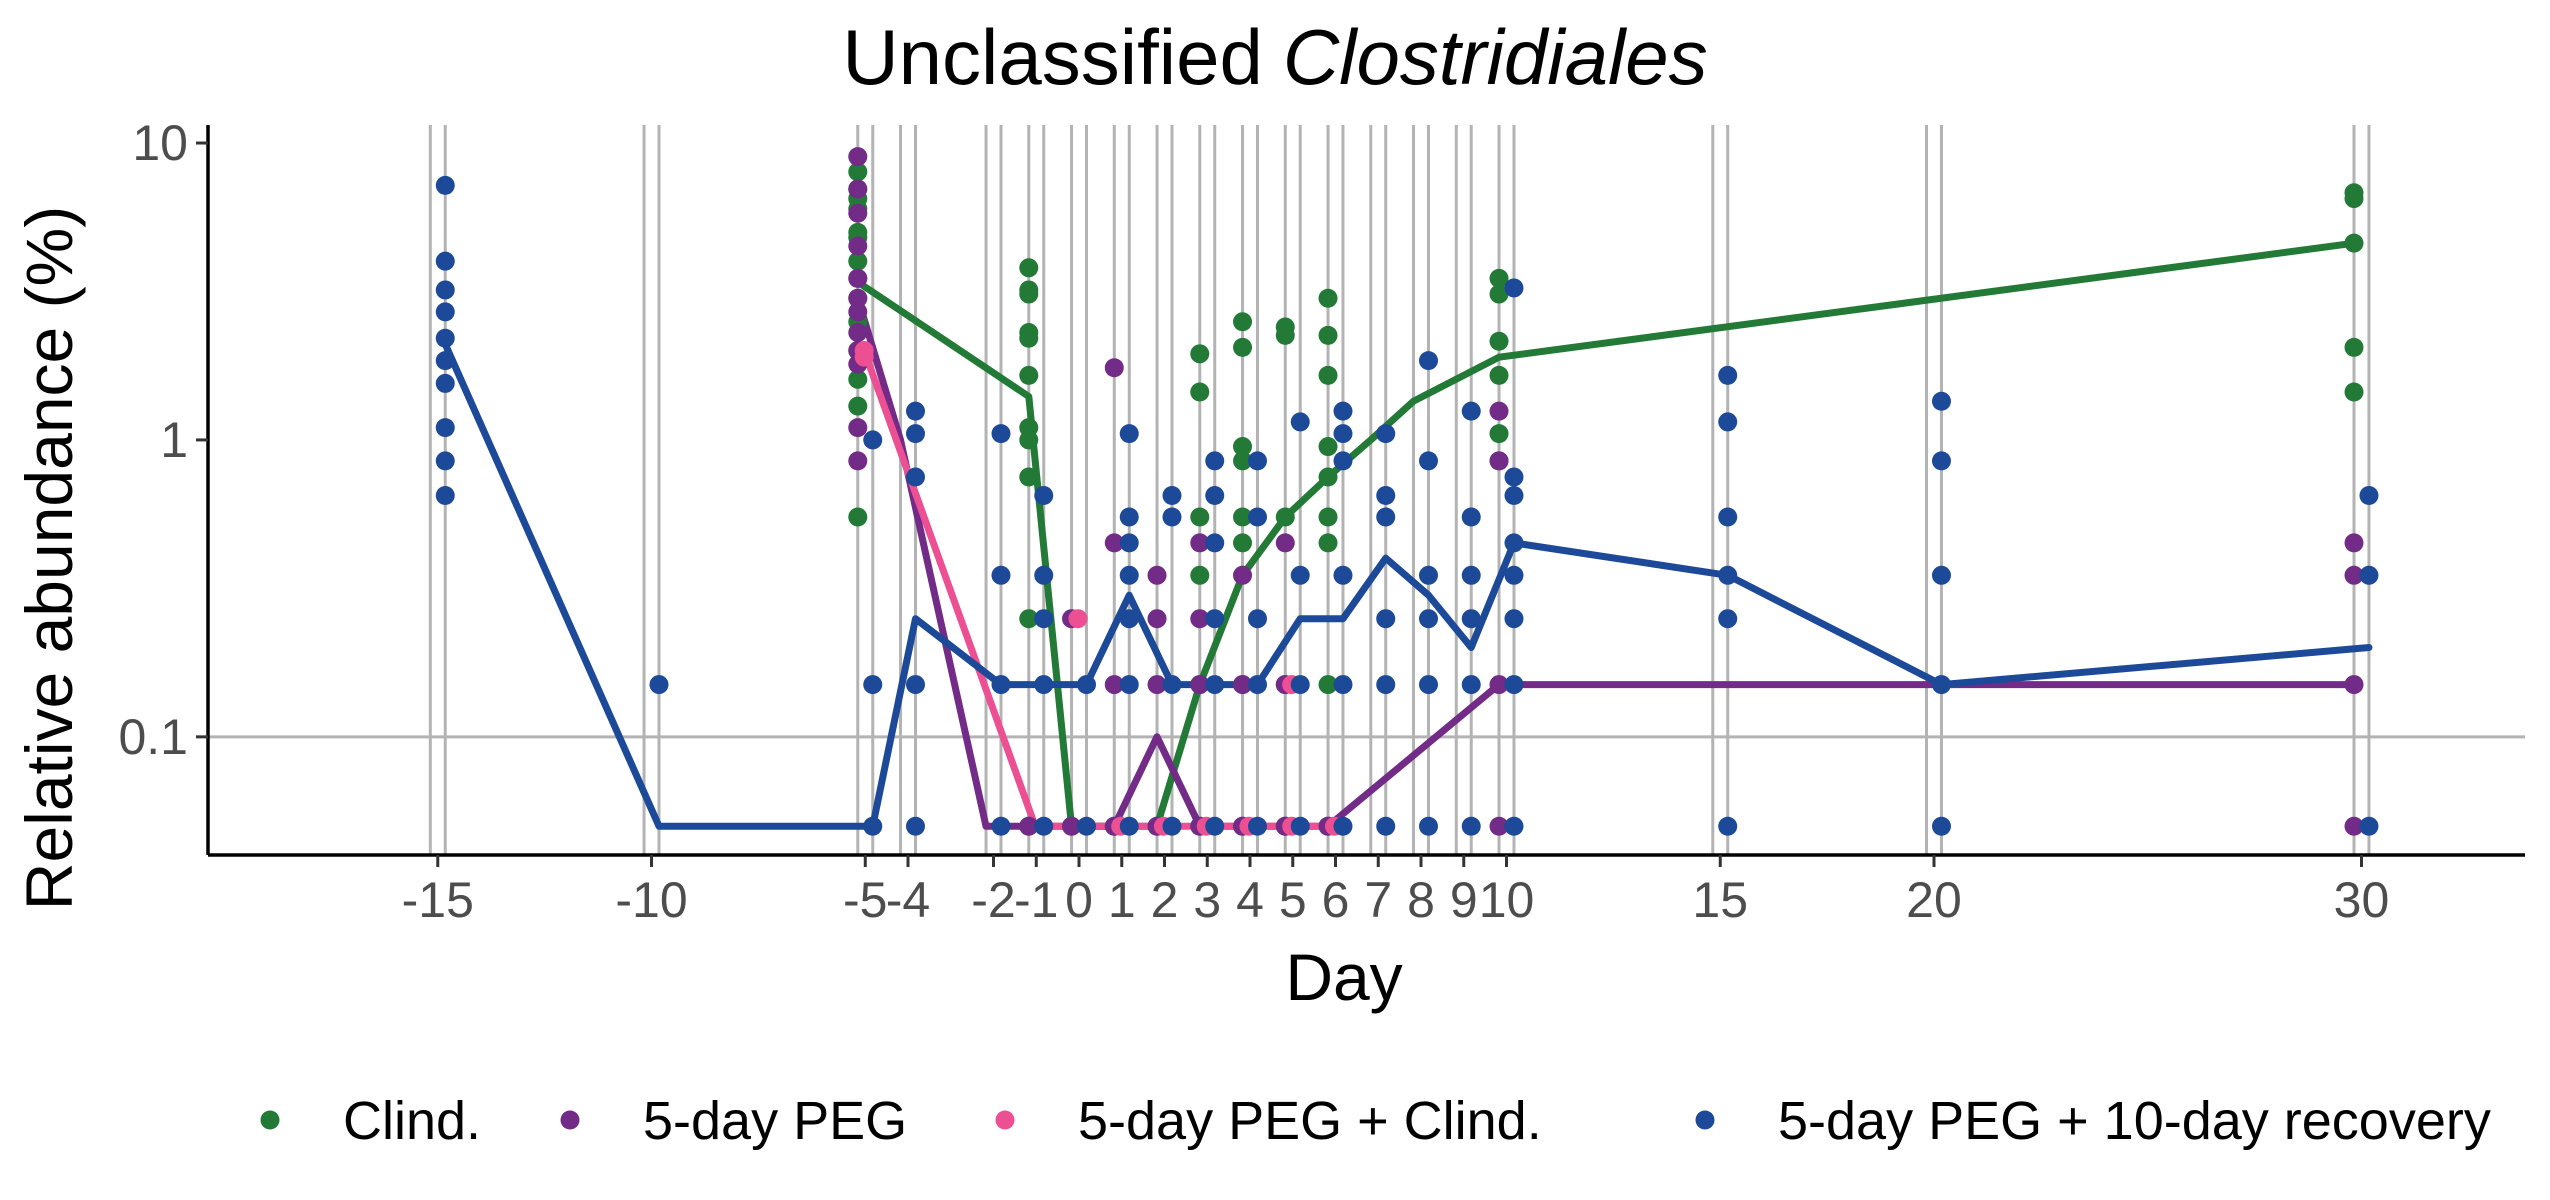  What do you see at coordinates (2134, 1121) in the screenshot?
I see `legend-label: 5-day PEG + 10-day recovery` at bounding box center [2134, 1121].